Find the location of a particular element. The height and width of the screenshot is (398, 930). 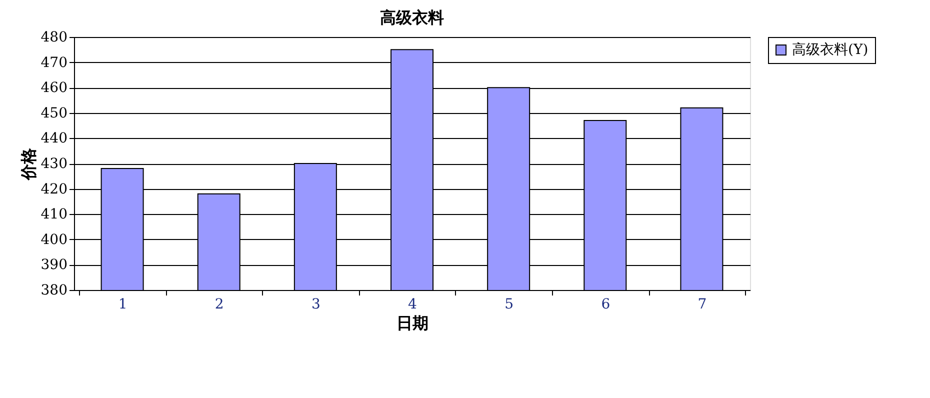

x-tick-label: 2 is located at coordinates (219, 304).